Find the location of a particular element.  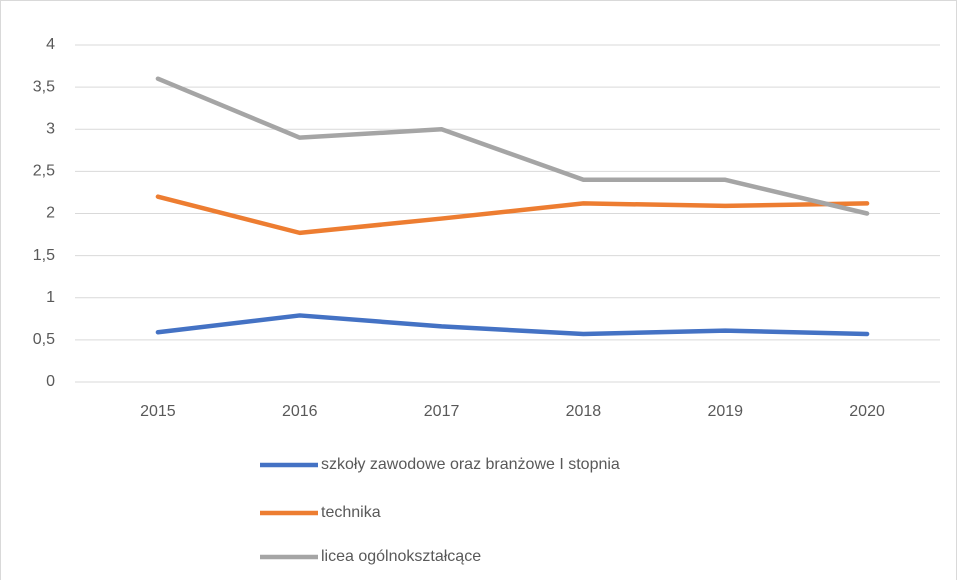

y-tick-label: 4 is located at coordinates (50, 44).